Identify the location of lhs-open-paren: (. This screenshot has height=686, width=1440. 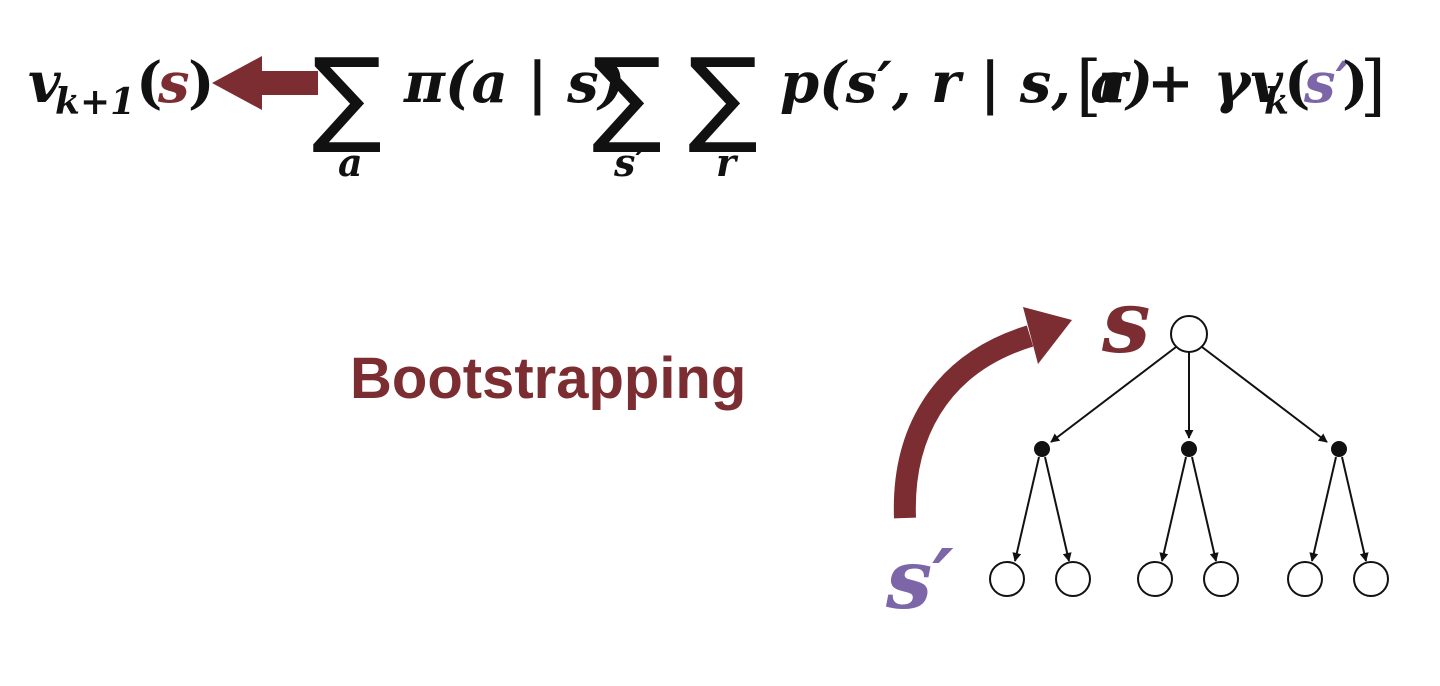
(149, 83).